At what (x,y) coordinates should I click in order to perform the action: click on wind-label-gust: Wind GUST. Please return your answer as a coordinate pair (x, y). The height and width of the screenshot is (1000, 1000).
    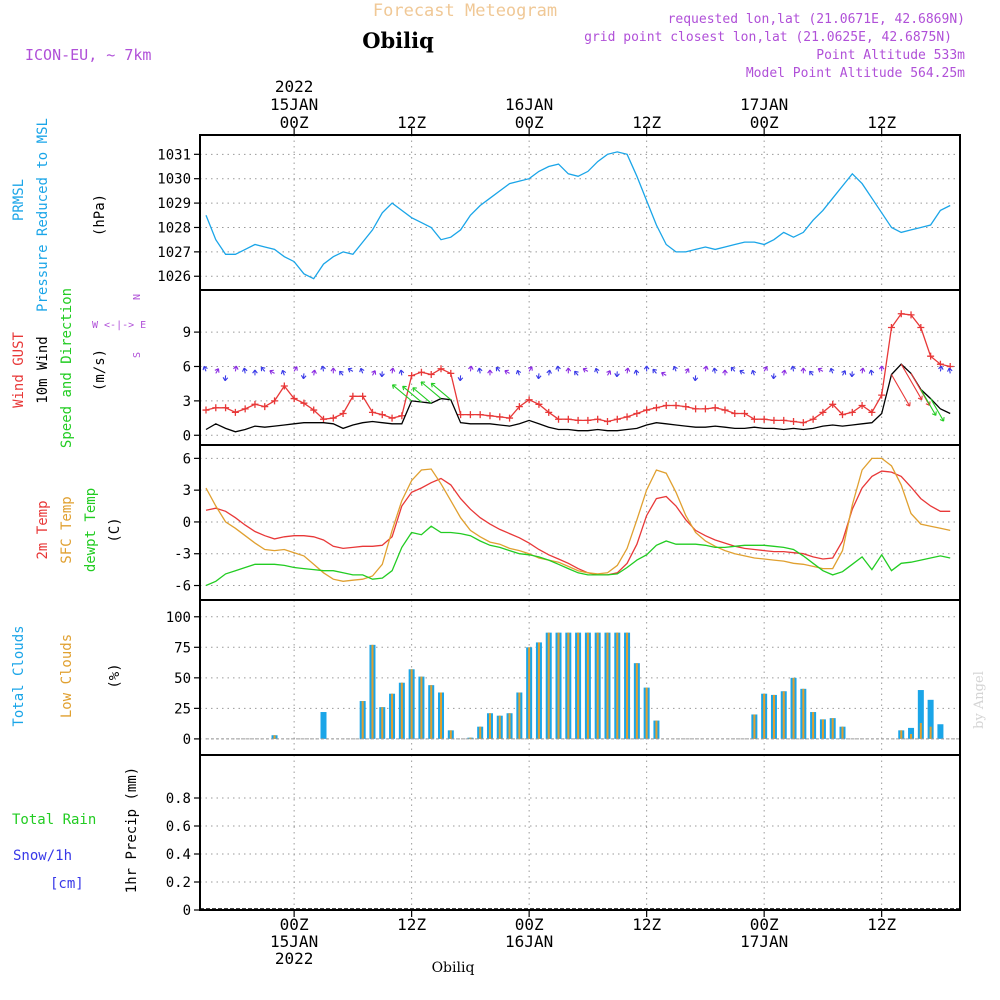
    Looking at the image, I should click on (19, 370).